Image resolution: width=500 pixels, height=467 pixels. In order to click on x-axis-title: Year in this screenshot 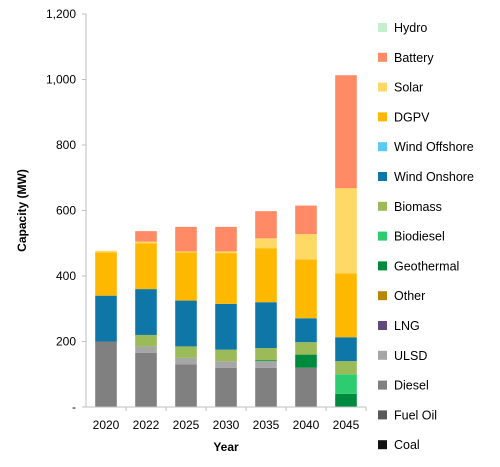, I will do `click(226, 447)`.